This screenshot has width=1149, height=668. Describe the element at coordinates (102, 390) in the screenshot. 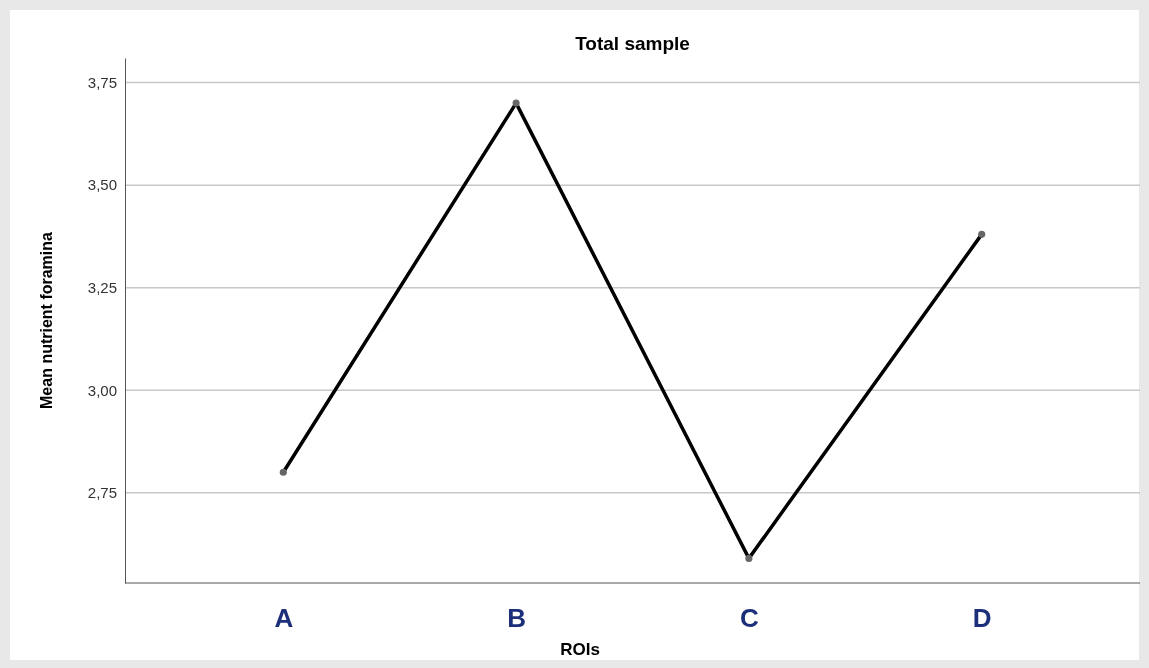

I see `y-tick-label: 3,00` at that location.